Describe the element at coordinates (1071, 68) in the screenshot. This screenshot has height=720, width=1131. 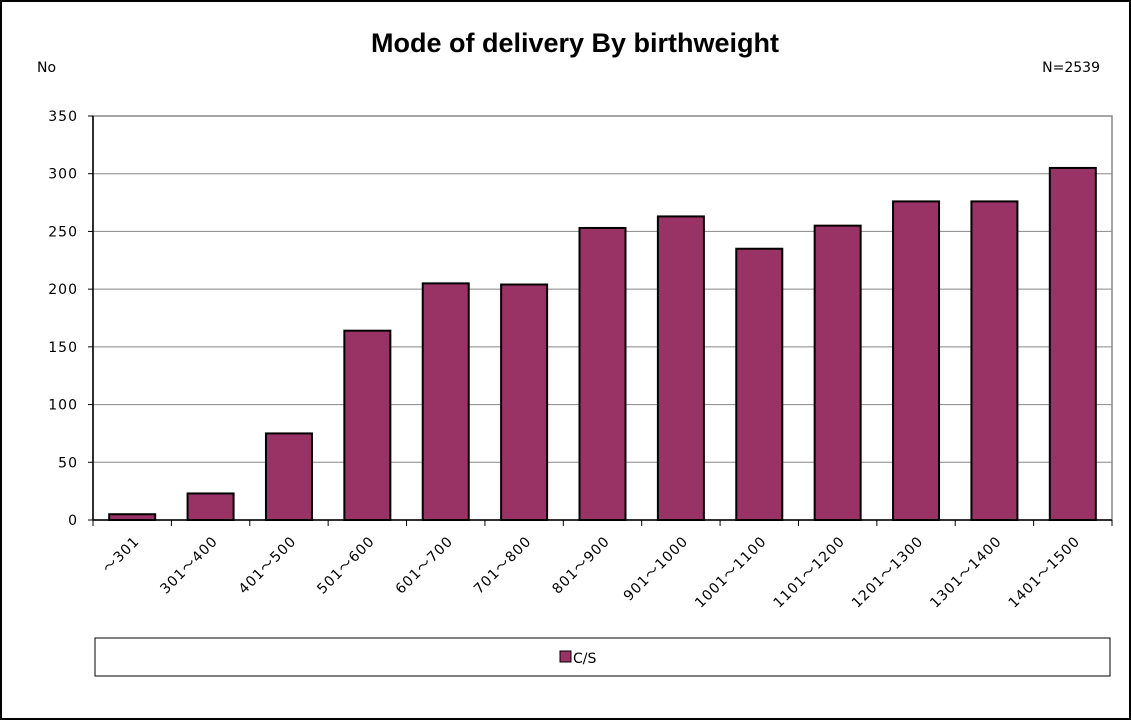
I see `annotation: N=2539` at that location.